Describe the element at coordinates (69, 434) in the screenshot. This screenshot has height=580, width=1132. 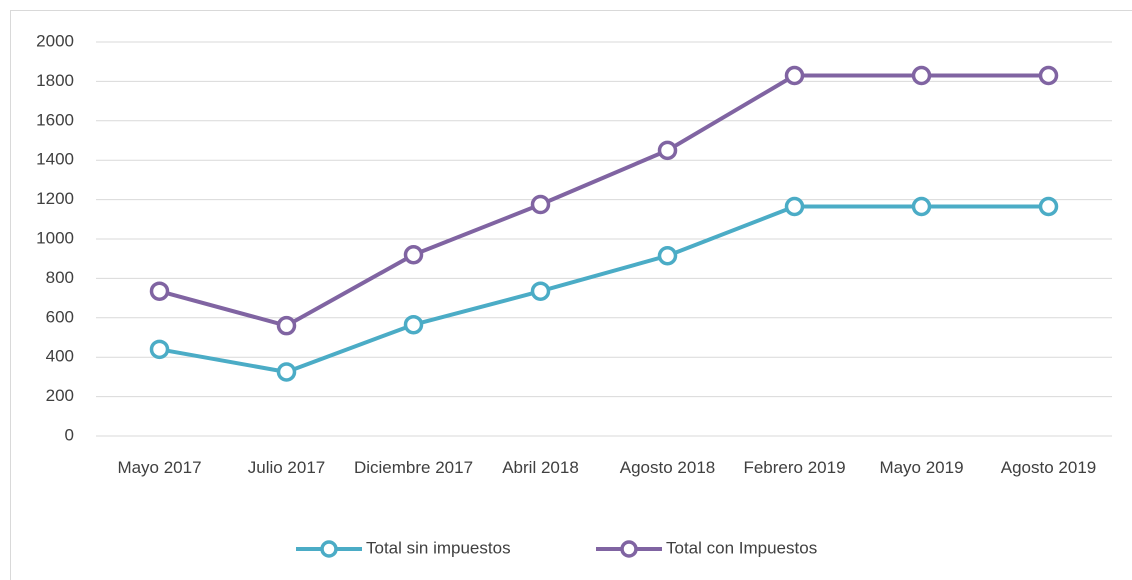
I see `y-tick-label: 0` at that location.